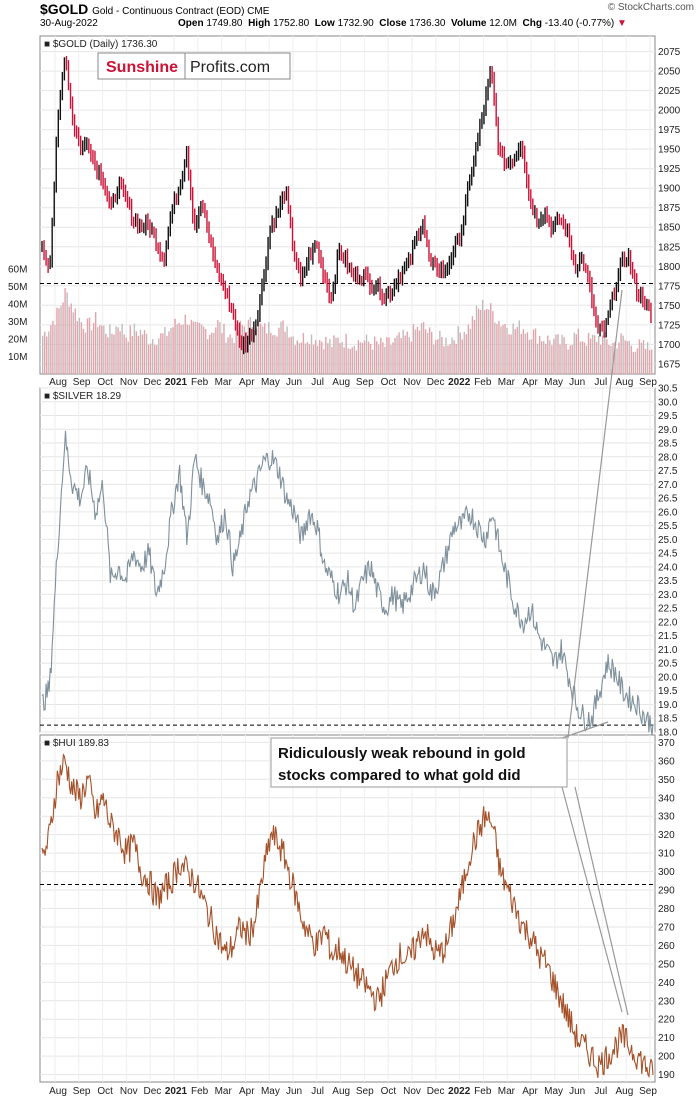 Image resolution: width=700 pixels, height=1100 pixels. I want to click on down-arrow-icon: ▼, so click(622, 23).